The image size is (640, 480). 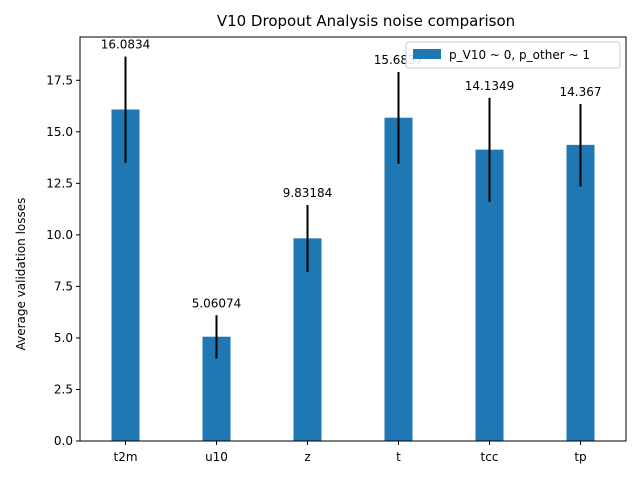 What do you see at coordinates (217, 303) in the screenshot?
I see `value-label: 5.06074` at bounding box center [217, 303].